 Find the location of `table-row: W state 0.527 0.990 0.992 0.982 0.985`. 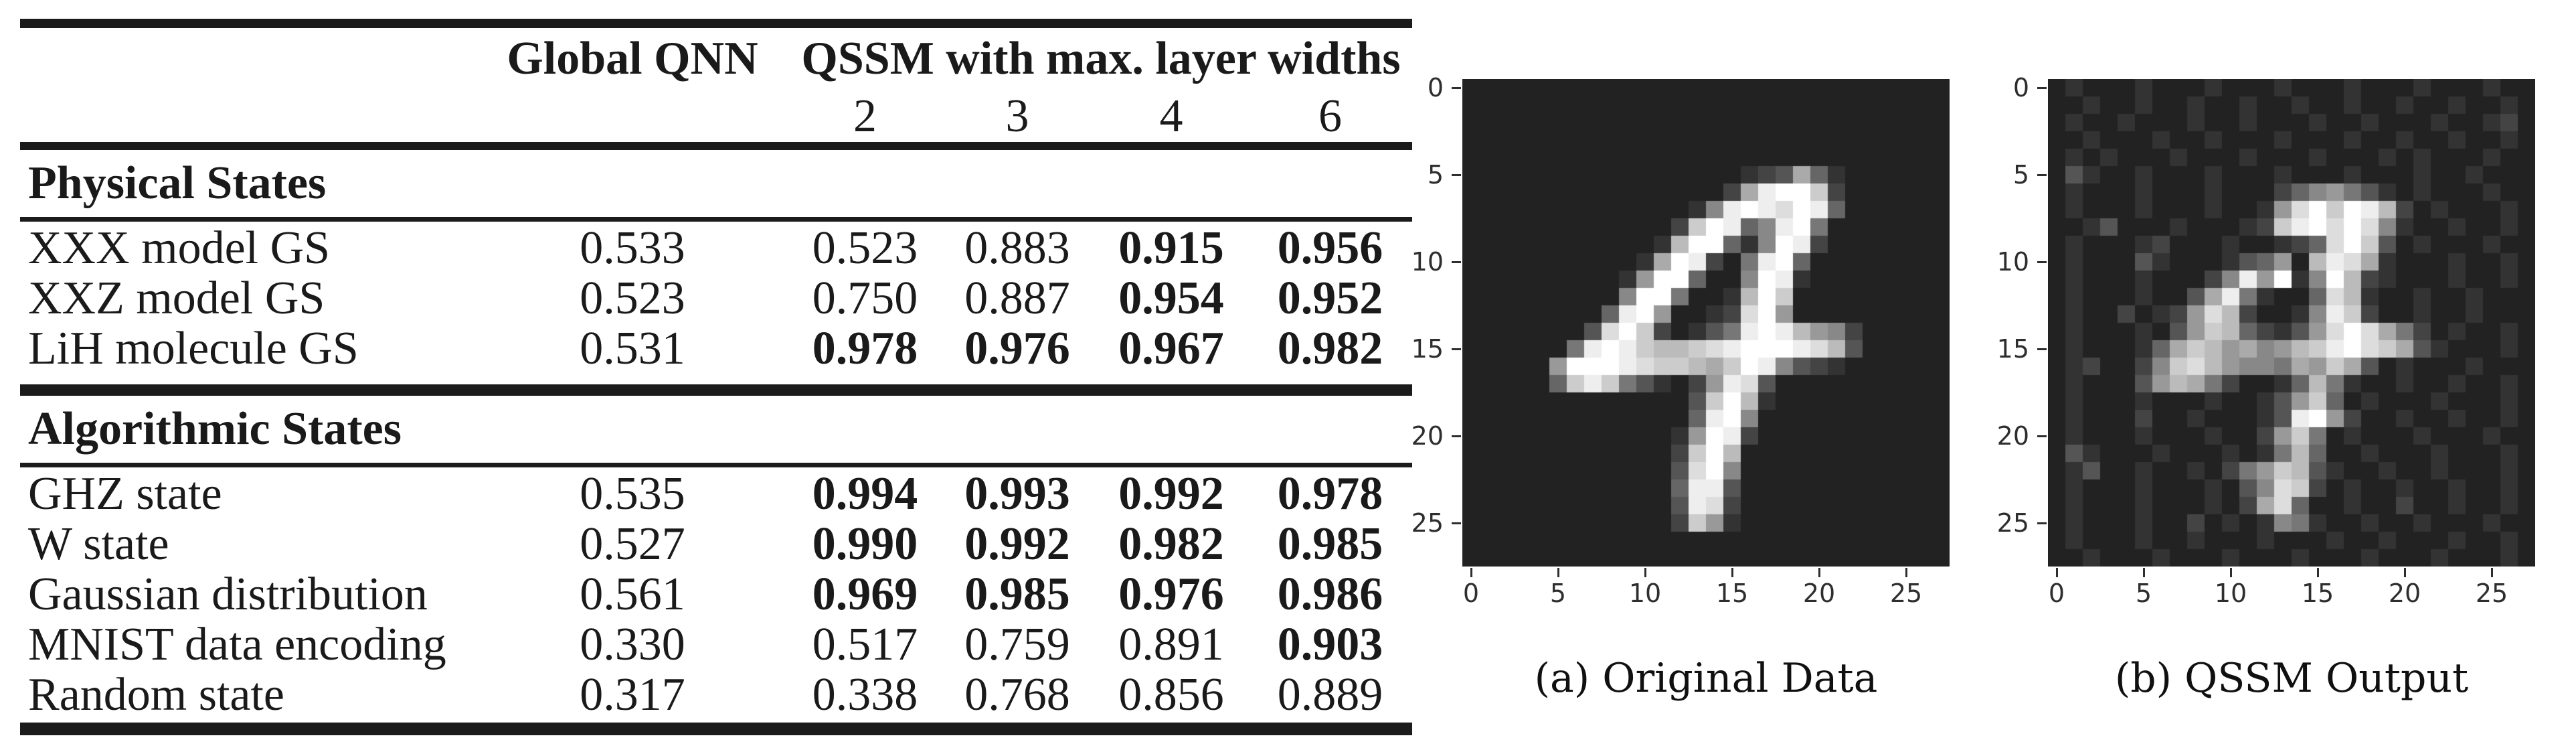

table-row: W state 0.527 0.990 0.992 0.982 0.985 is located at coordinates (716, 544).